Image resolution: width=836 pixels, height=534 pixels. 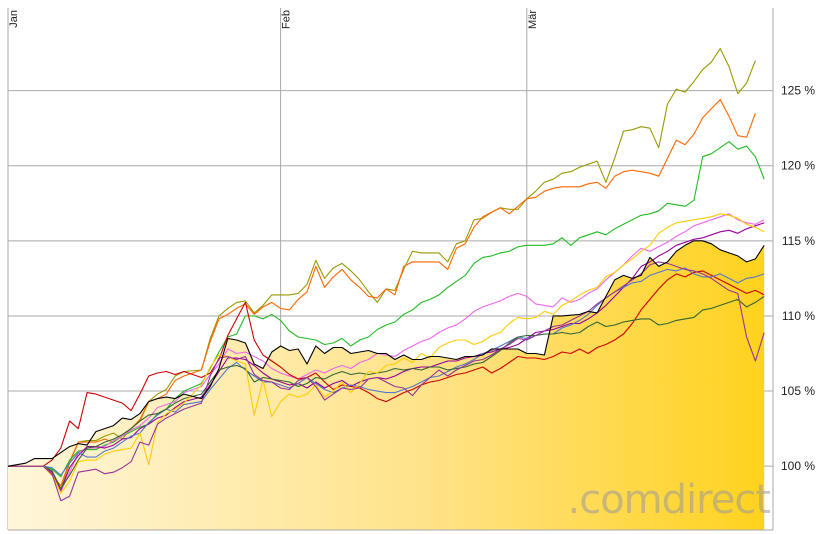 I want to click on y-tick-label: 105 %, so click(x=798, y=391).